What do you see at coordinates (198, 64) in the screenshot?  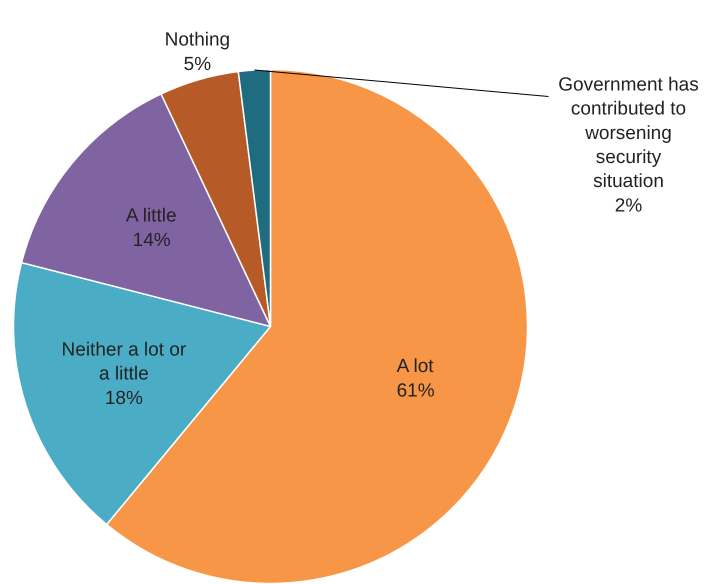 I see `data-label: 5%` at bounding box center [198, 64].